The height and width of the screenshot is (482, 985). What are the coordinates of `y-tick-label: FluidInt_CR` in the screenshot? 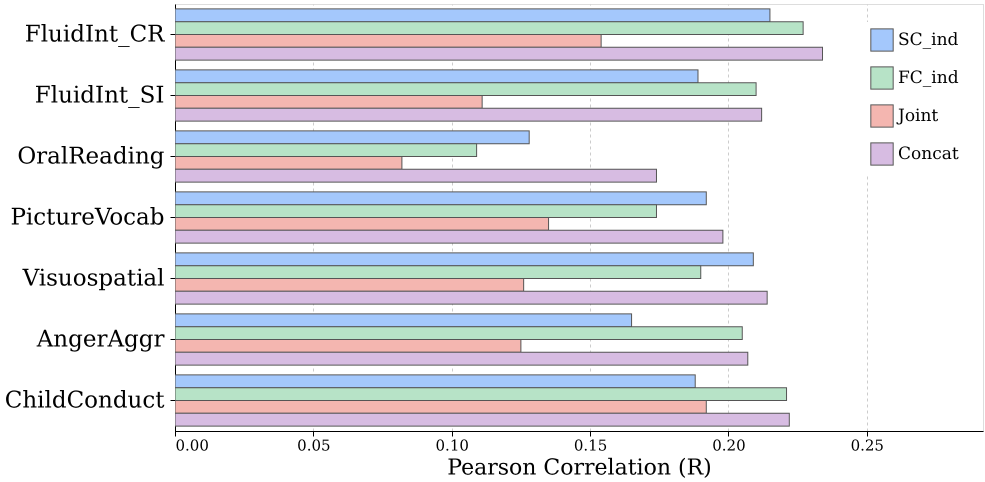 It's located at (95, 35).